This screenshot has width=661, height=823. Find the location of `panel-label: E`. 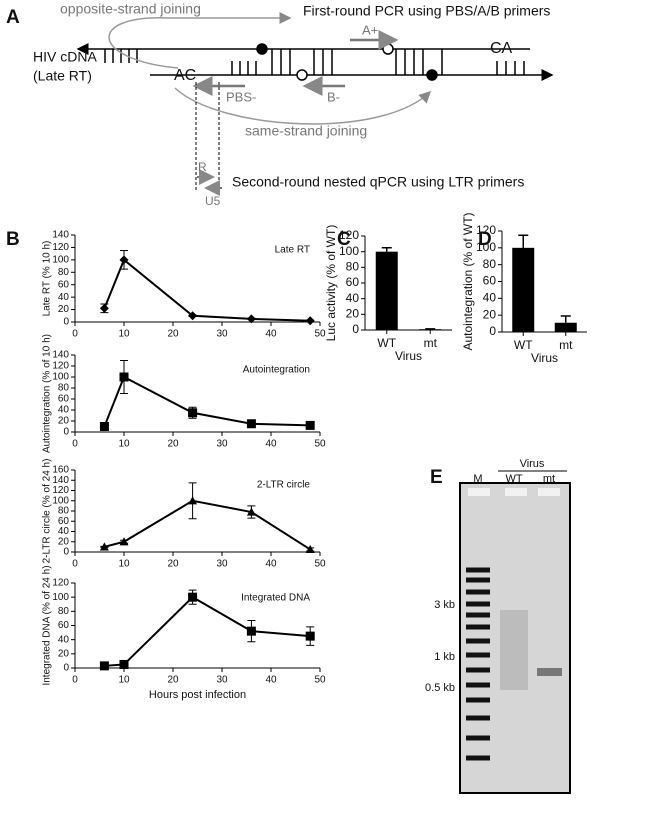

panel-label: E is located at coordinates (436, 477).